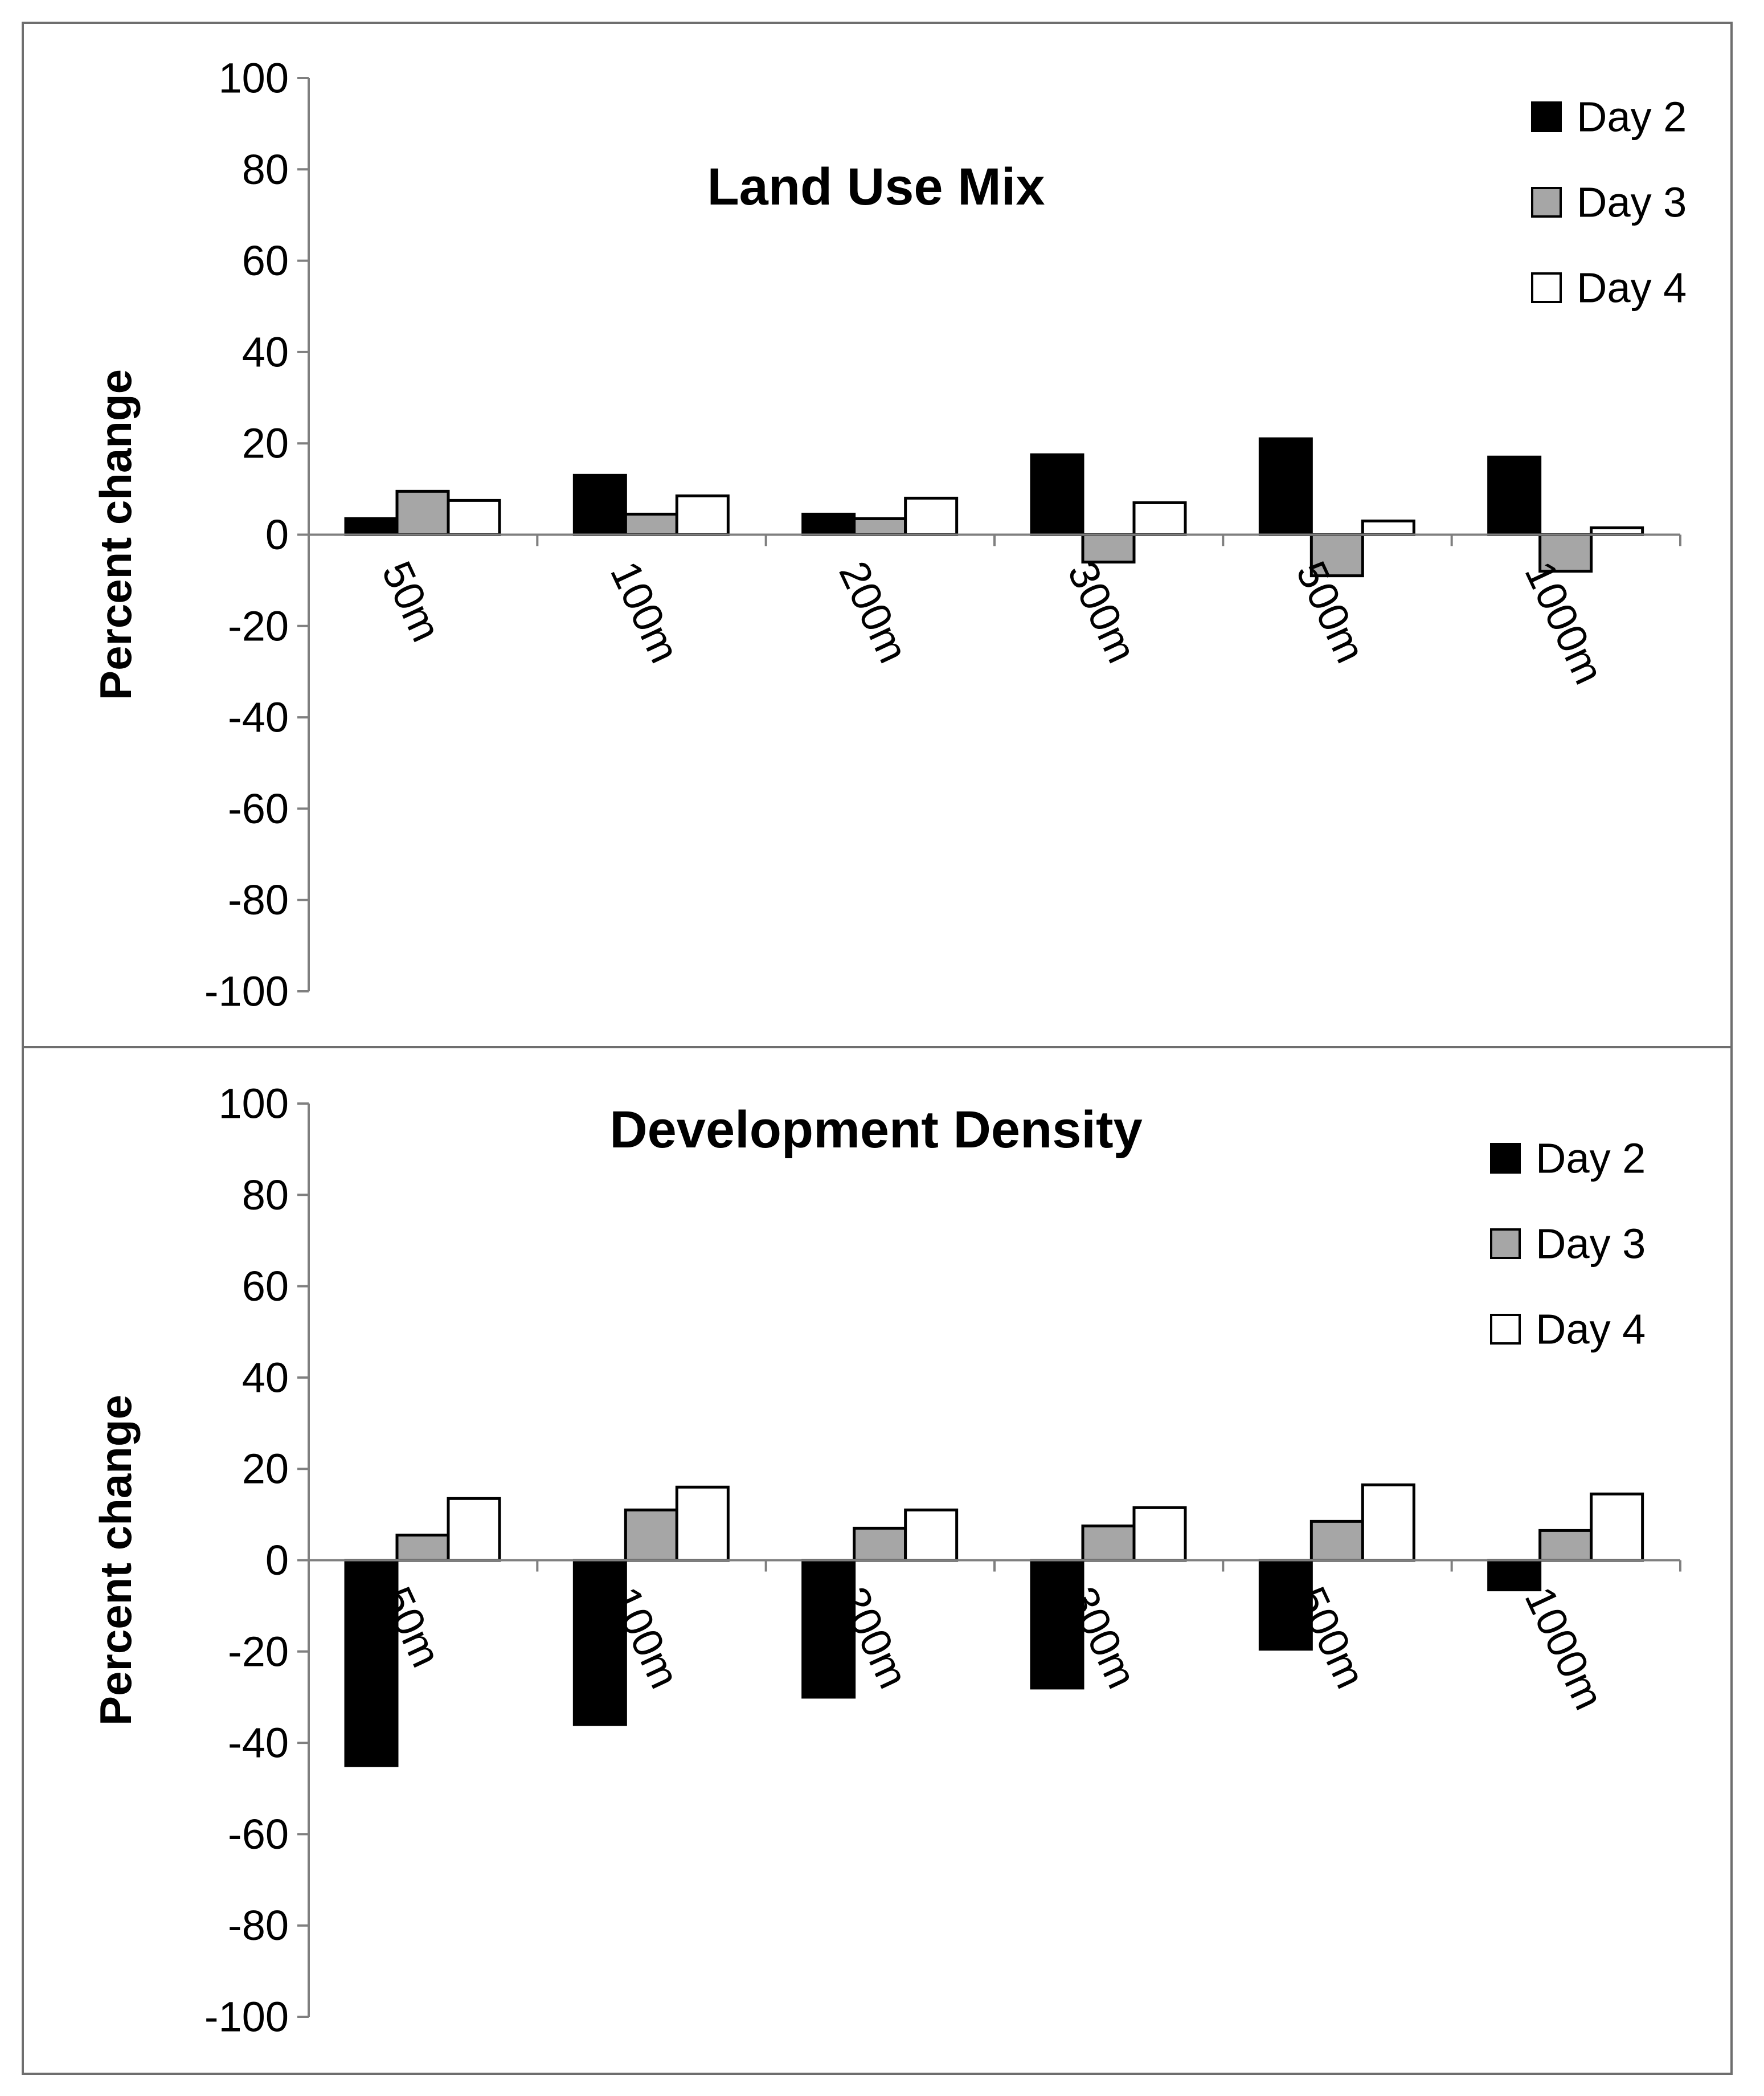  What do you see at coordinates (876, 1130) in the screenshot?
I see `chart-title: Development Density` at bounding box center [876, 1130].